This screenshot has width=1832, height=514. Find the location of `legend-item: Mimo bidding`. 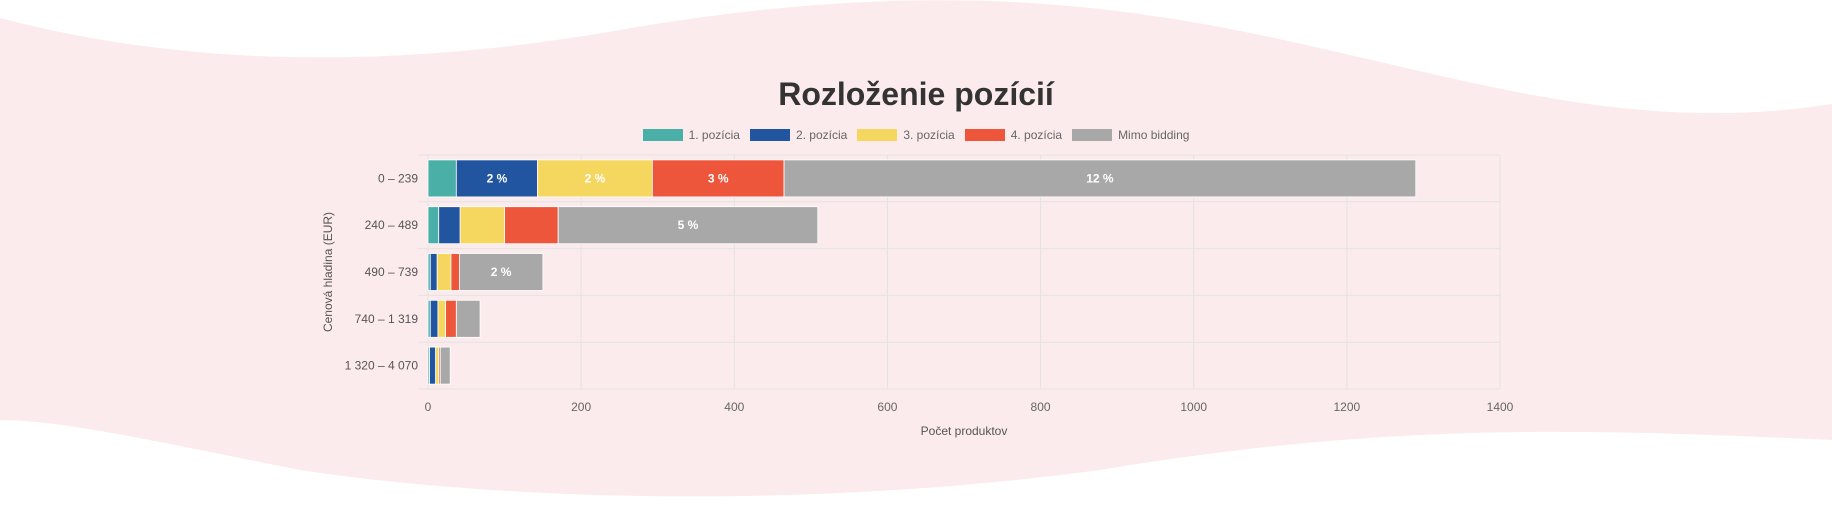

legend-item: Mimo bidding is located at coordinates (1130, 135).